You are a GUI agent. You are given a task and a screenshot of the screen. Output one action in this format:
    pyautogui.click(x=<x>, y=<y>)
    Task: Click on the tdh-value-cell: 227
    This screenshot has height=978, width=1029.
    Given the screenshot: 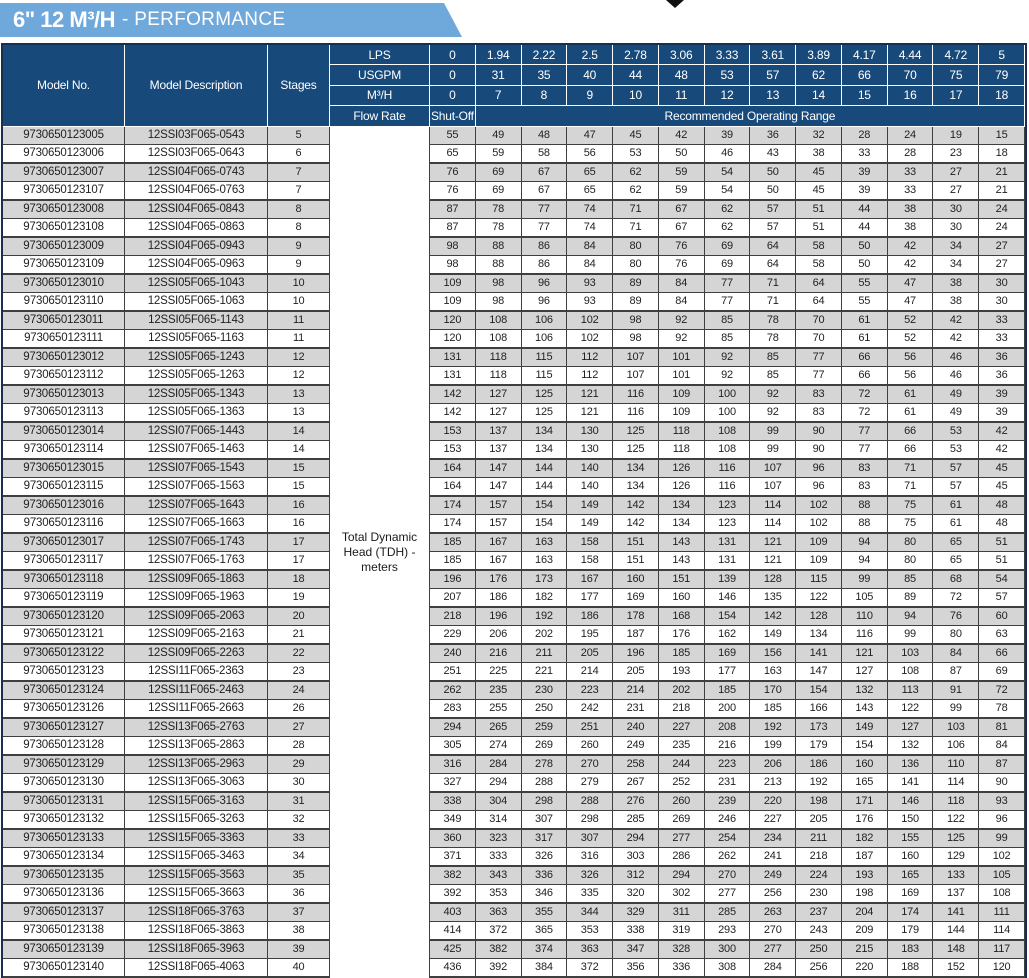 What is the action you would take?
    pyautogui.click(x=773, y=820)
    